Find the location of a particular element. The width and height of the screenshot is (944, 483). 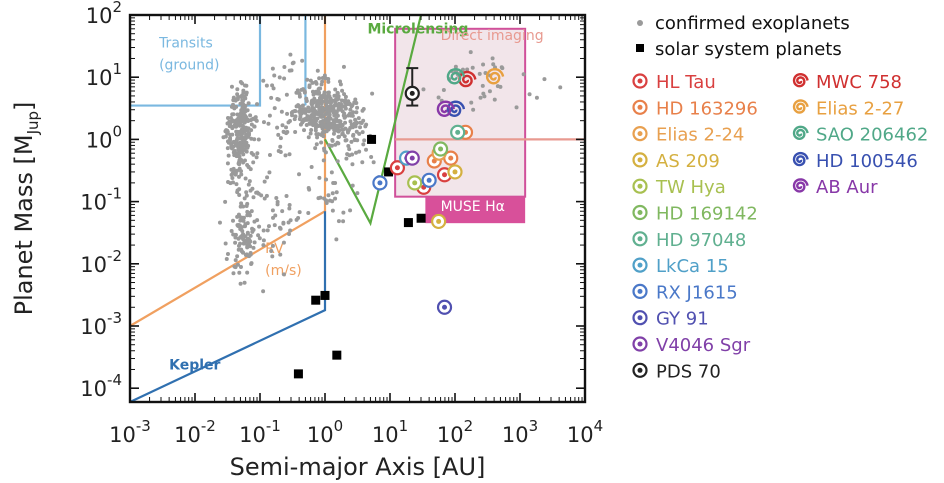

region-label: RV (m/s) is located at coordinates (283, 260).